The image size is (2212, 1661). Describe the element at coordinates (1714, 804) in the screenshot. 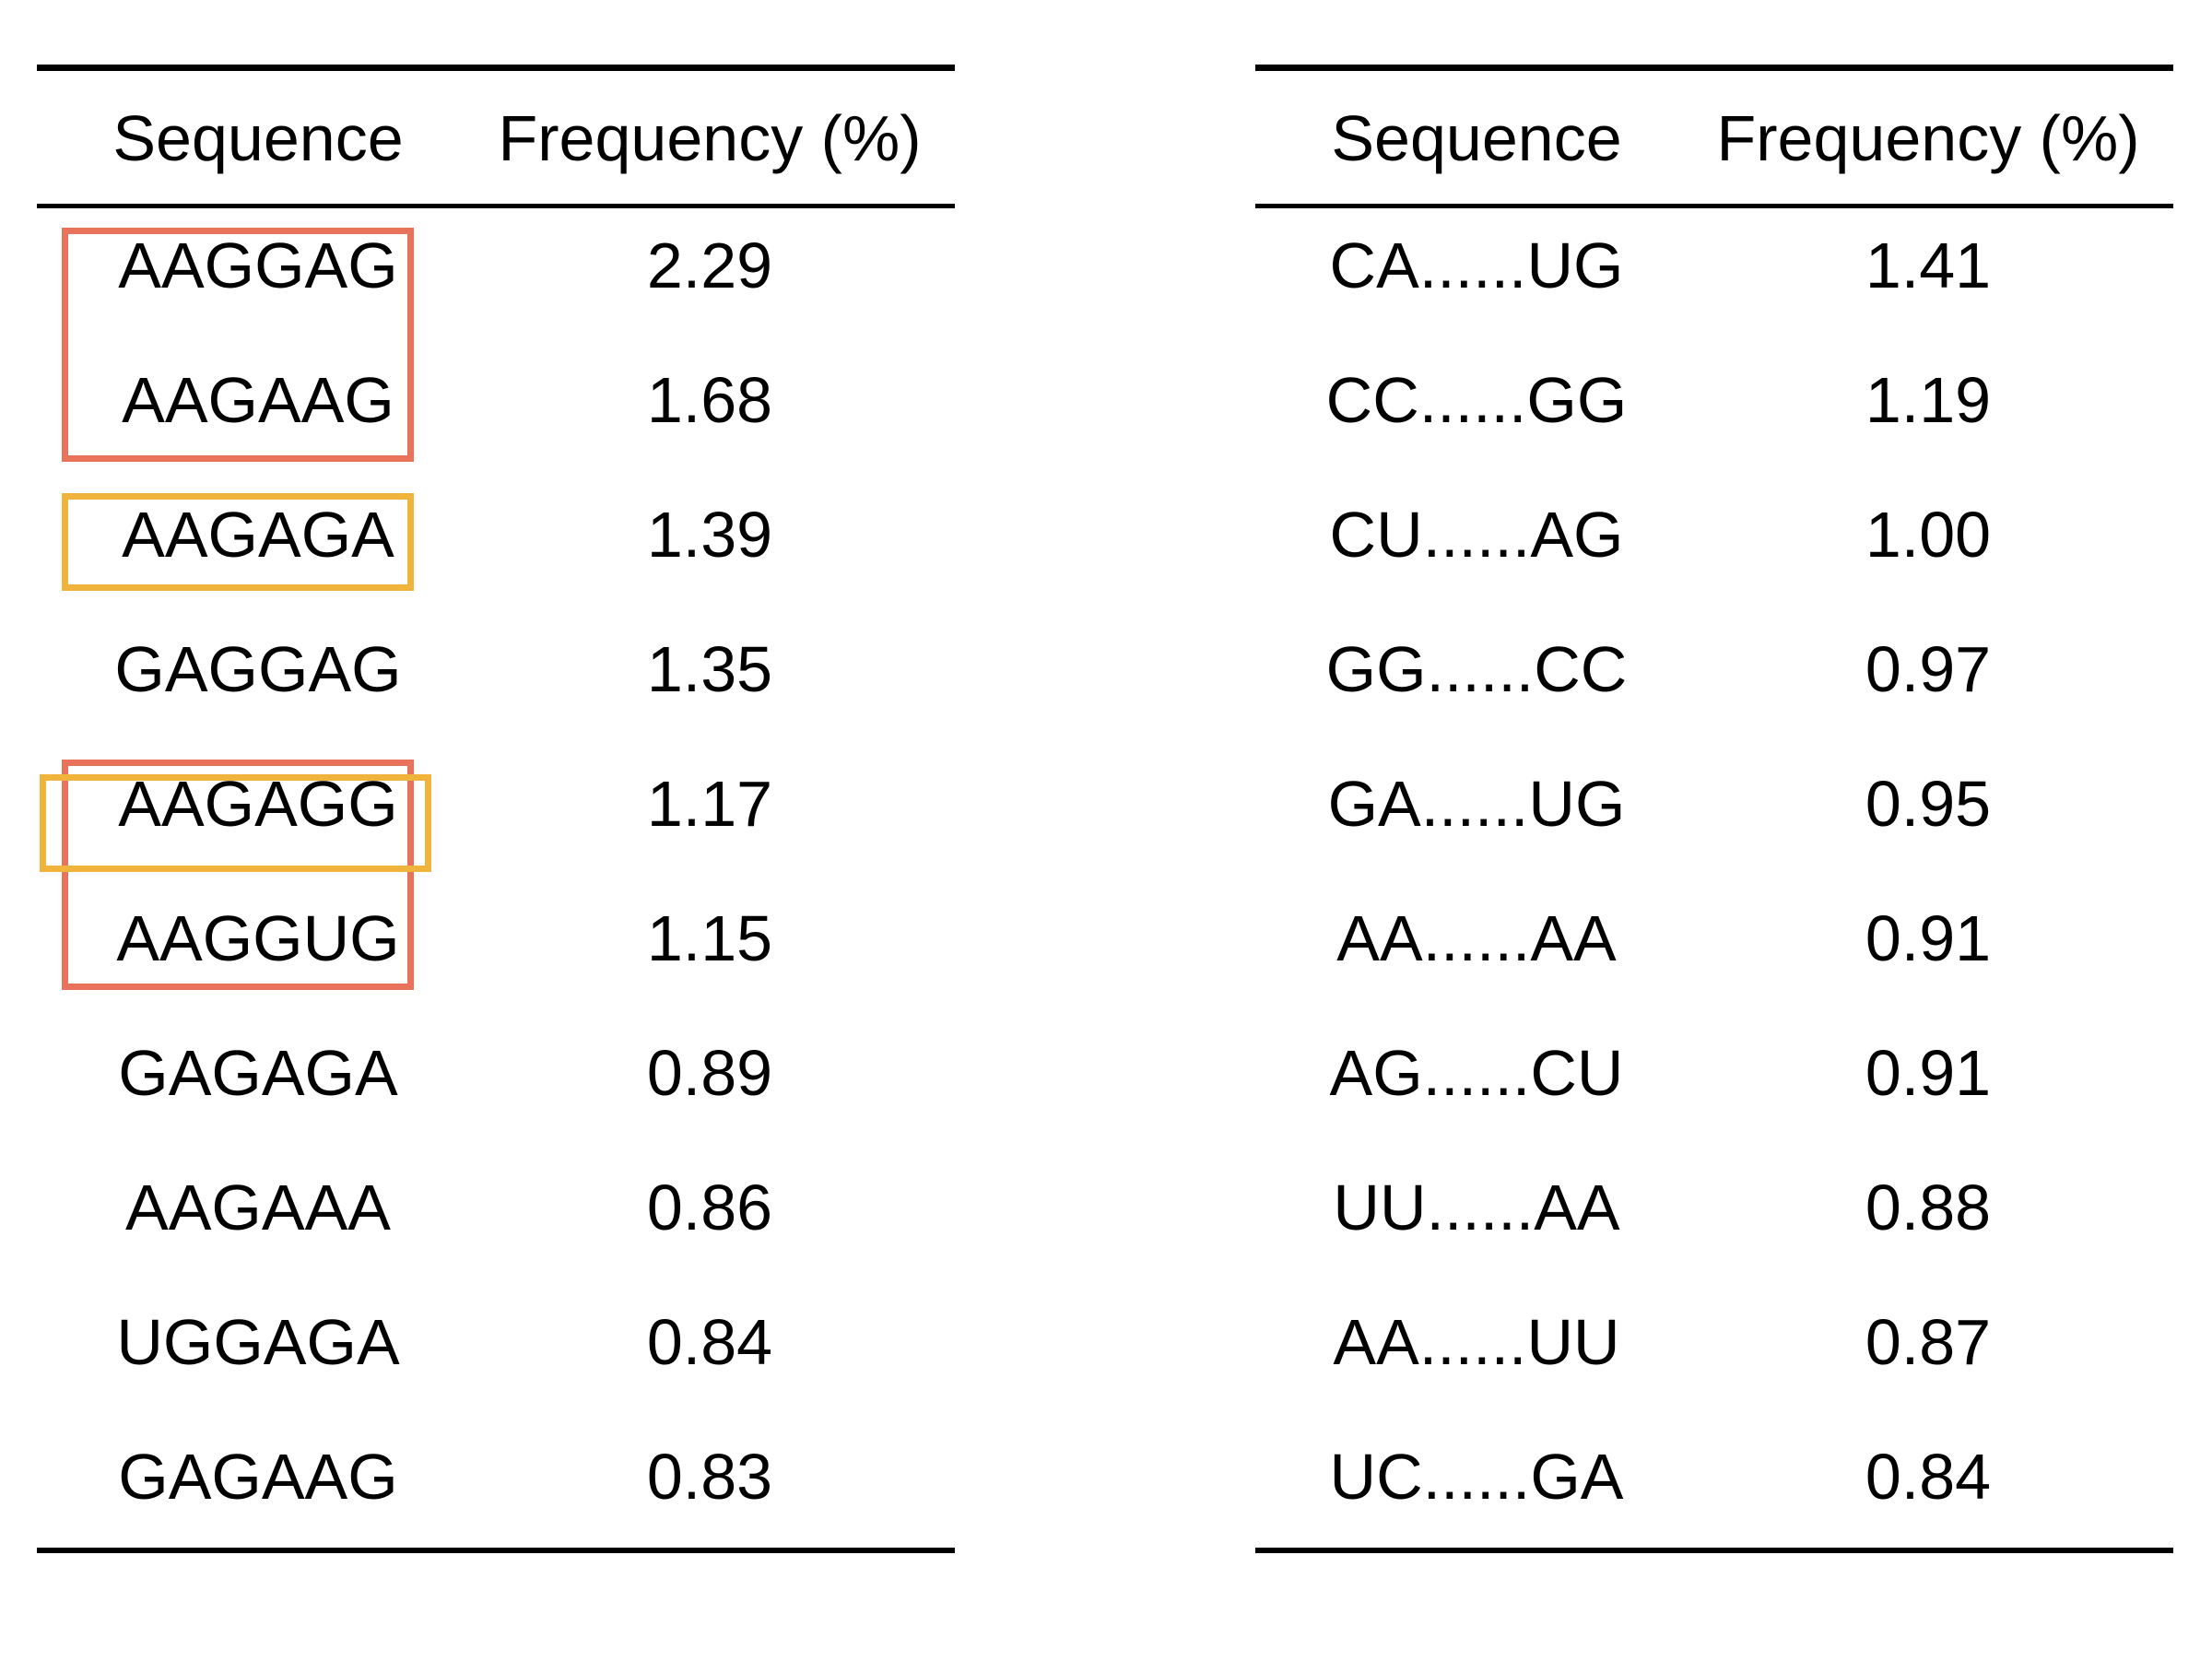

I see `table-row: GA......UG 0.95` at that location.